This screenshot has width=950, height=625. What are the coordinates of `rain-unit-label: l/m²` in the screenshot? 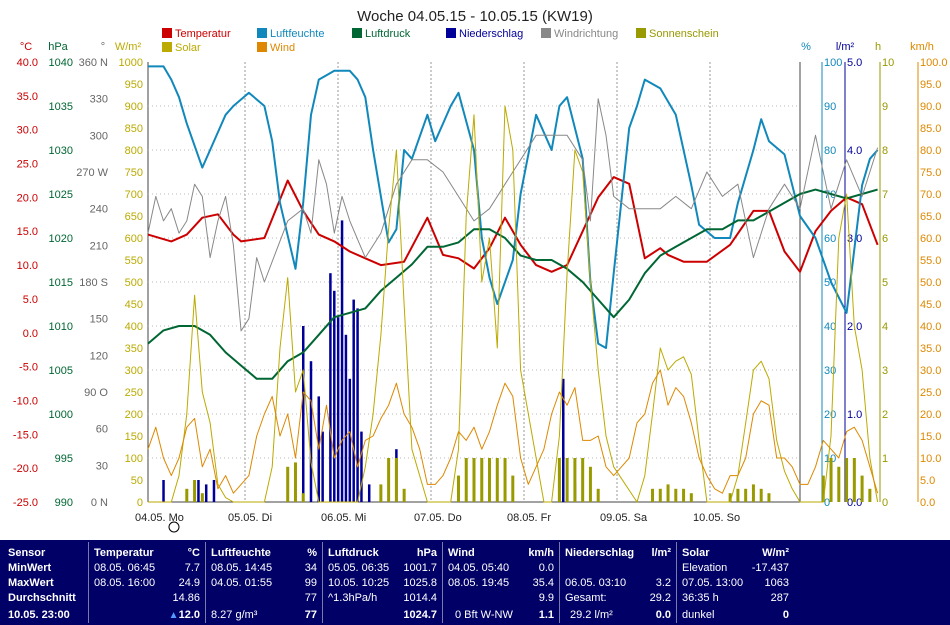 It's located at (845, 47).